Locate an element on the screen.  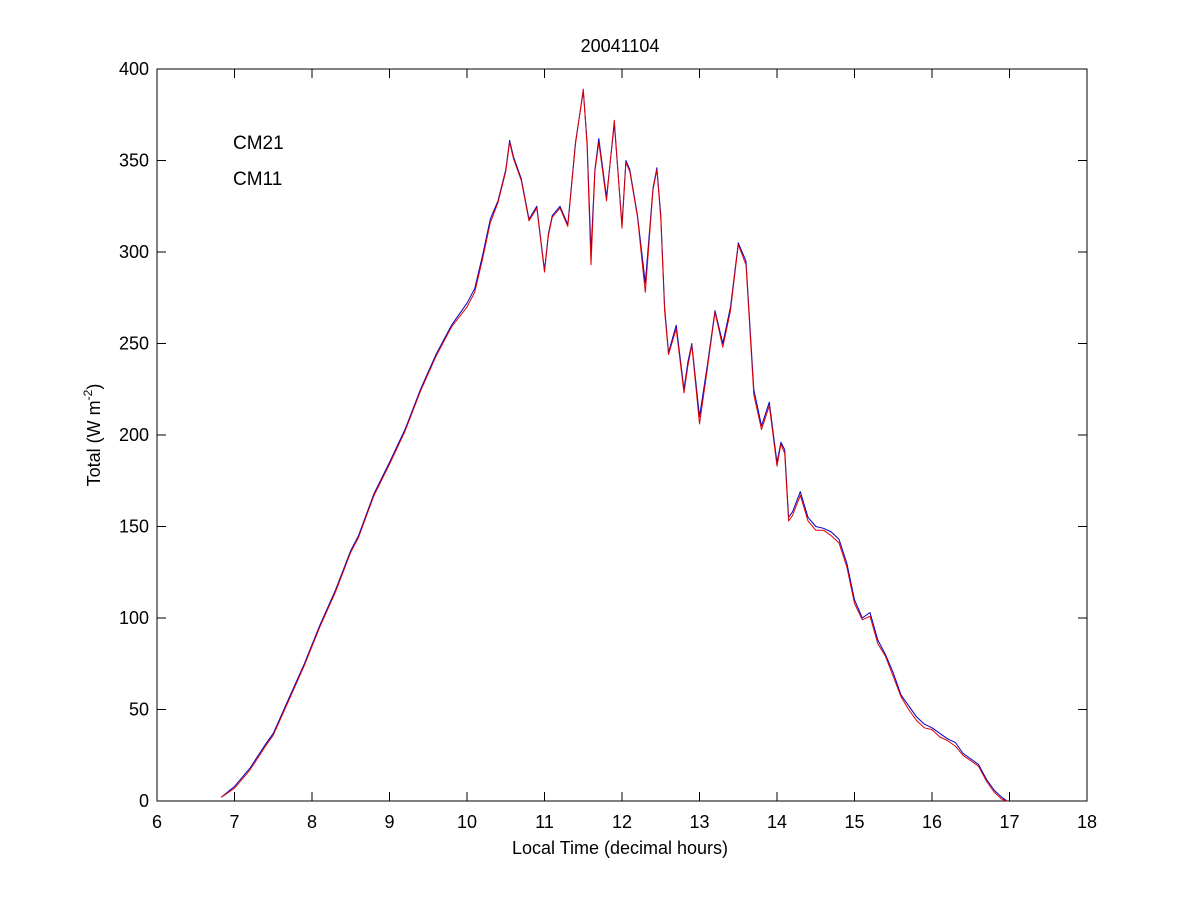
x-tick-label: 11 is located at coordinates (544, 822).